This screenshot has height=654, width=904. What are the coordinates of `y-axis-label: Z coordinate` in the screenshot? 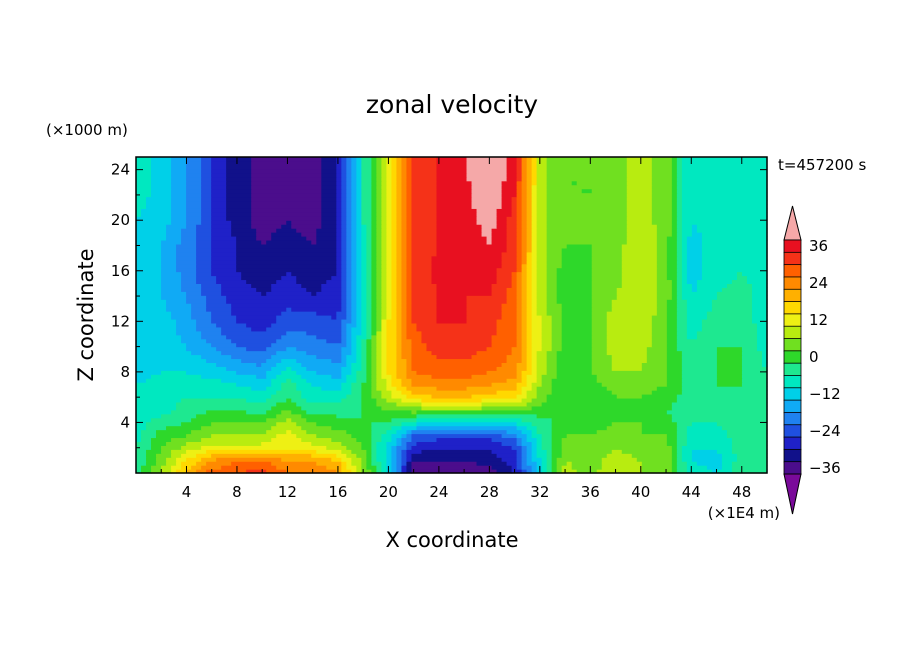 It's located at (86, 314).